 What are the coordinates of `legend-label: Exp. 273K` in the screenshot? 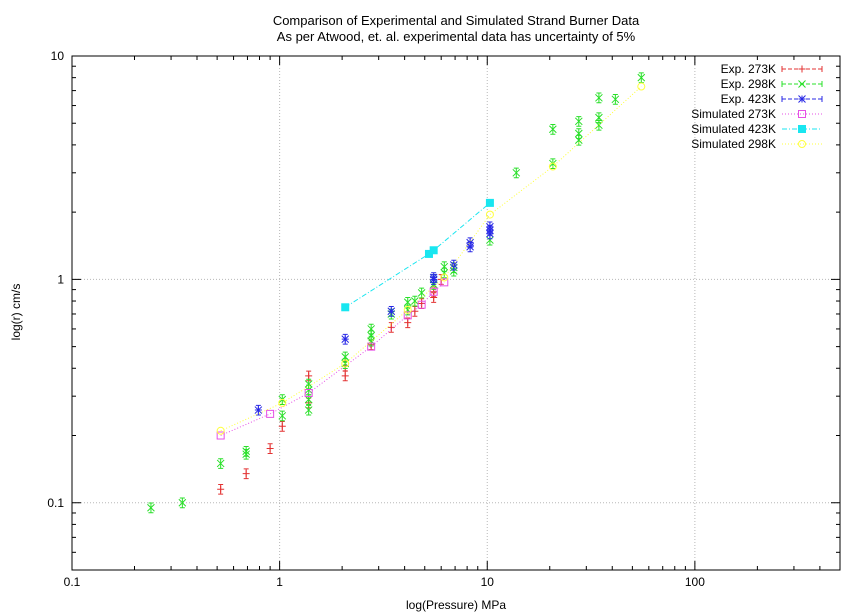 It's located at (748, 69).